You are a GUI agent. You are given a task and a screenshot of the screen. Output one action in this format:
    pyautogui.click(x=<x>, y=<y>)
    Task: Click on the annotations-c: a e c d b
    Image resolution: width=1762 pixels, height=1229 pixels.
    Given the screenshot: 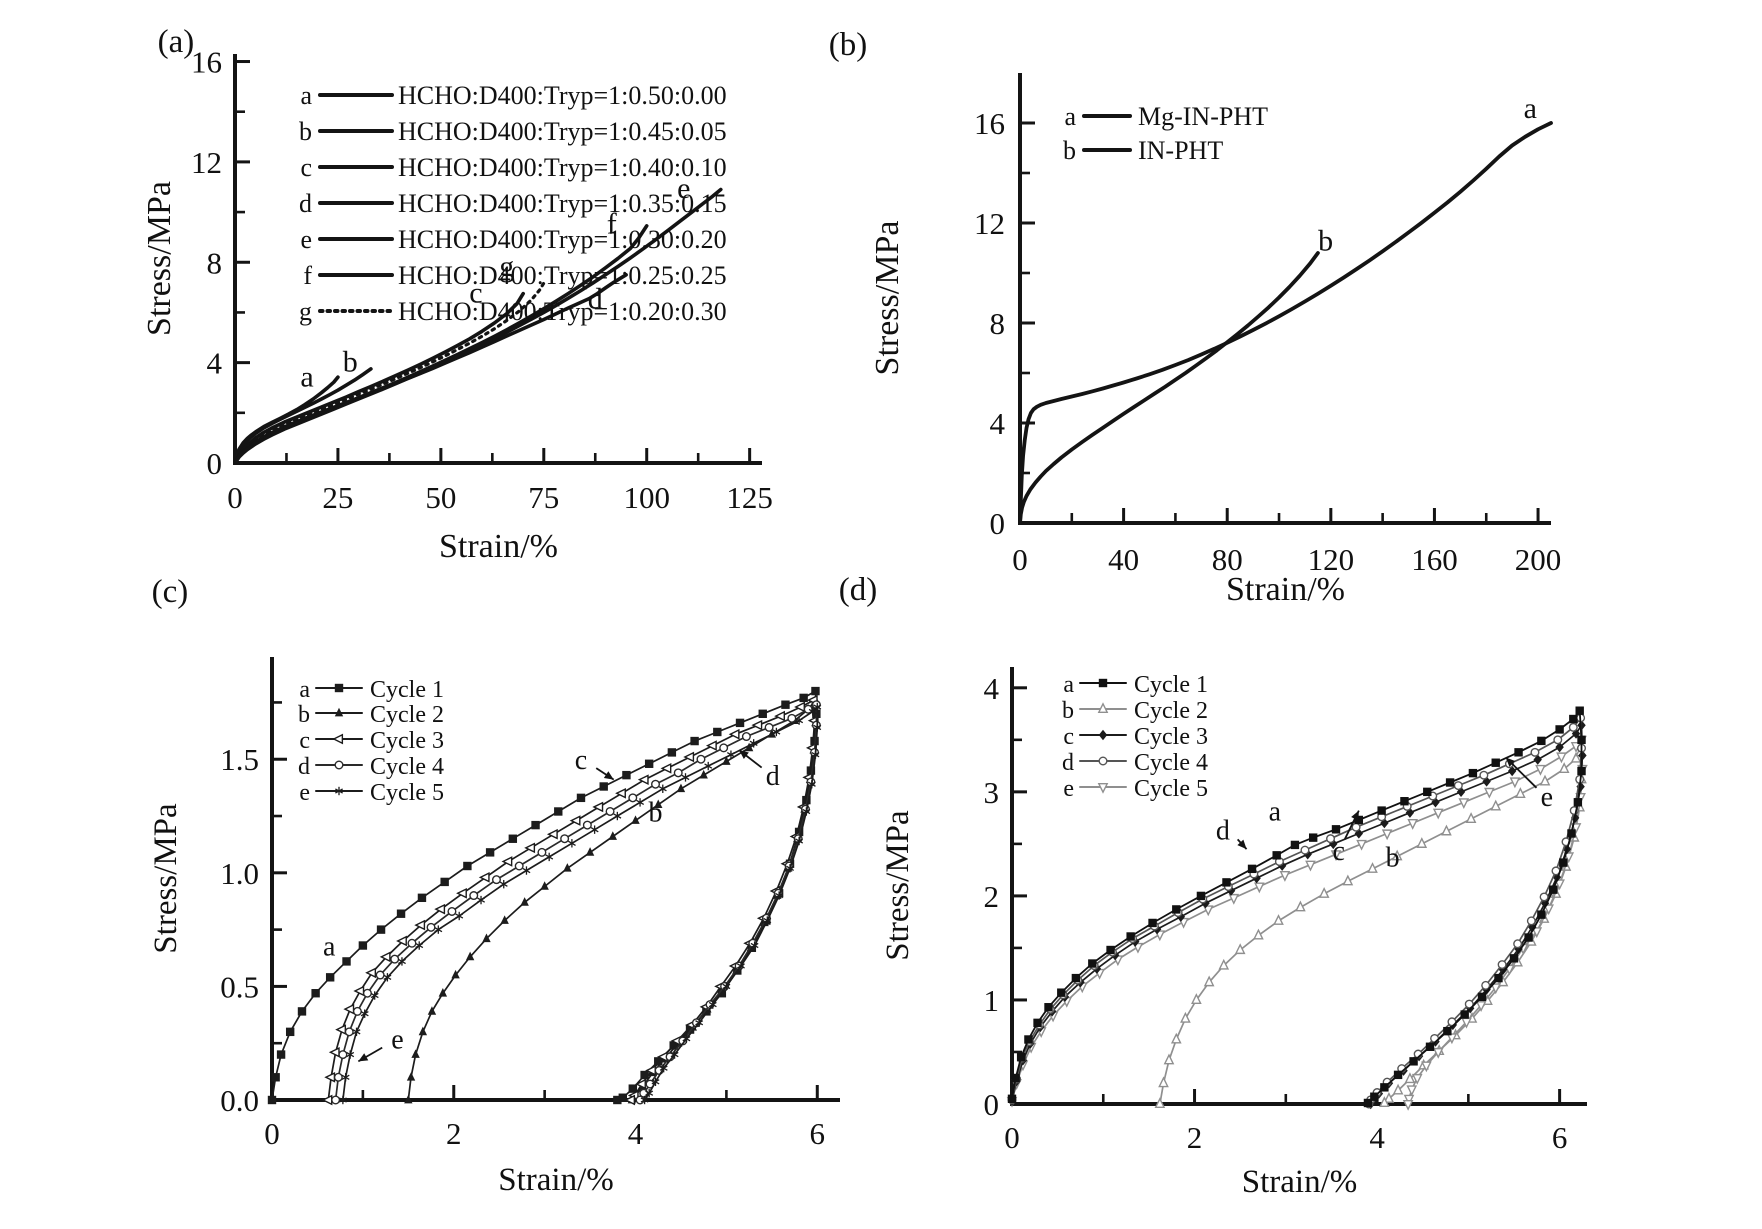 What is the action you would take?
    pyautogui.click(x=551, y=904)
    